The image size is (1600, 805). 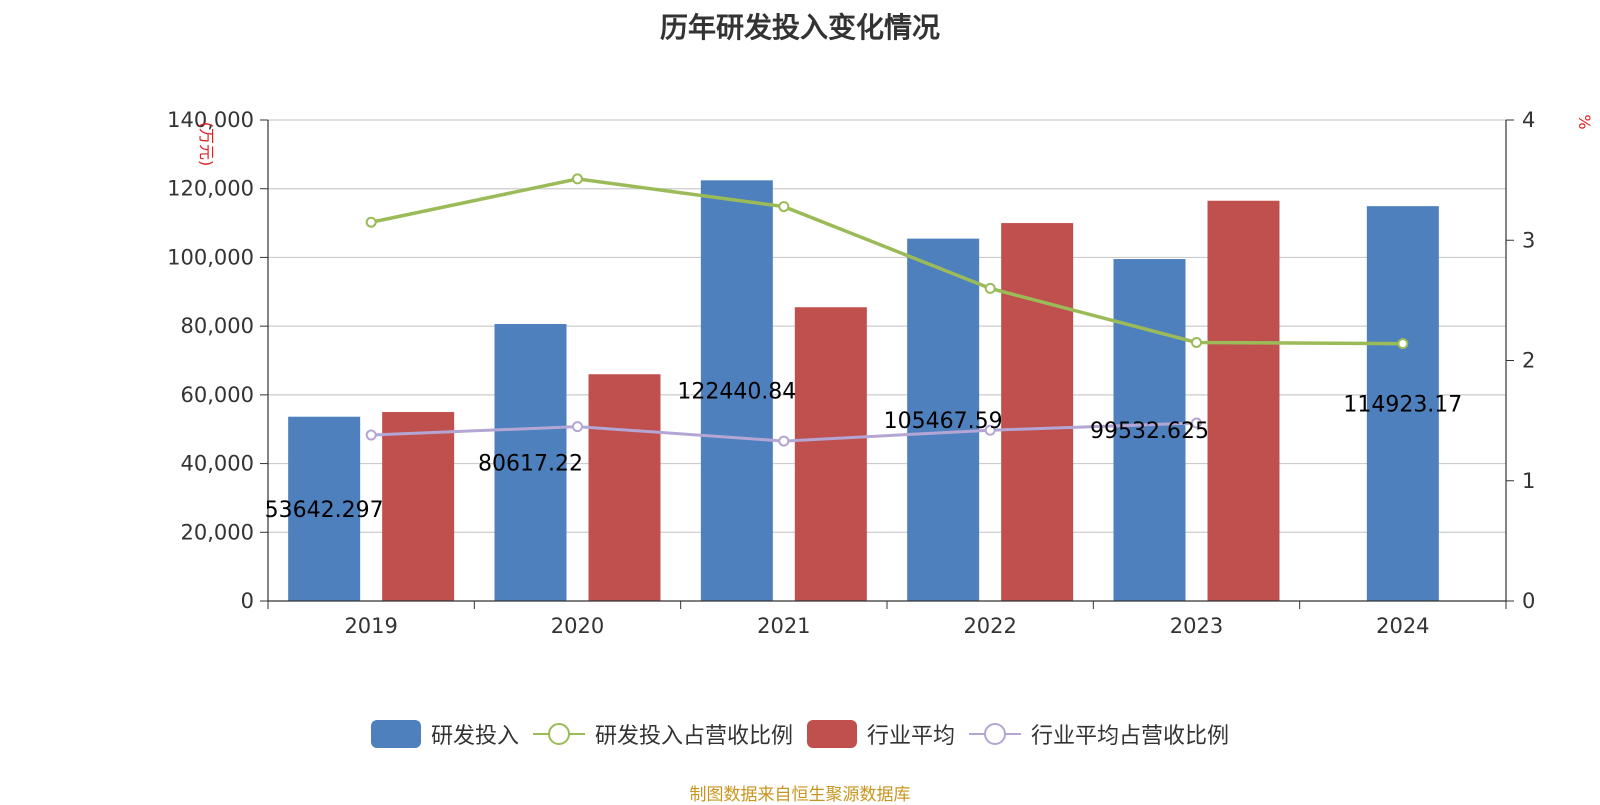 What do you see at coordinates (1584, 121) in the screenshot?
I see `right-axis-unit: %` at bounding box center [1584, 121].